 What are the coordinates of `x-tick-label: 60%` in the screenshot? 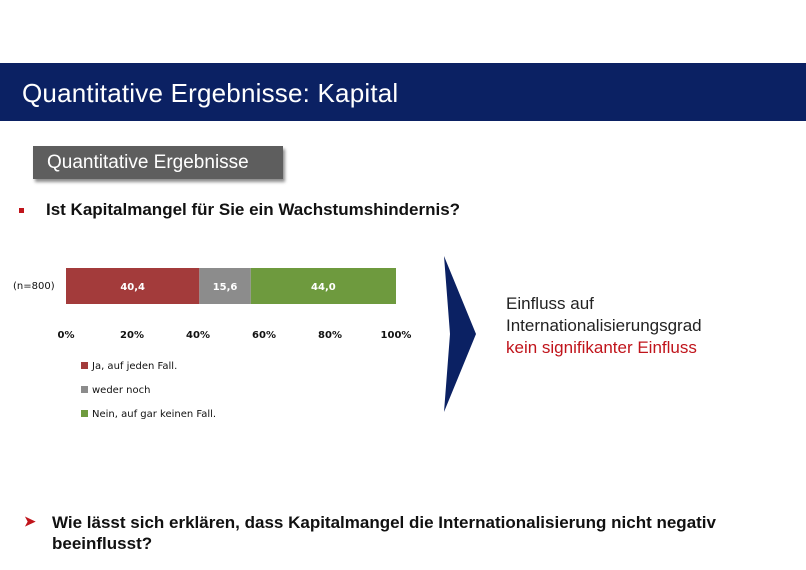 It's located at (264, 335).